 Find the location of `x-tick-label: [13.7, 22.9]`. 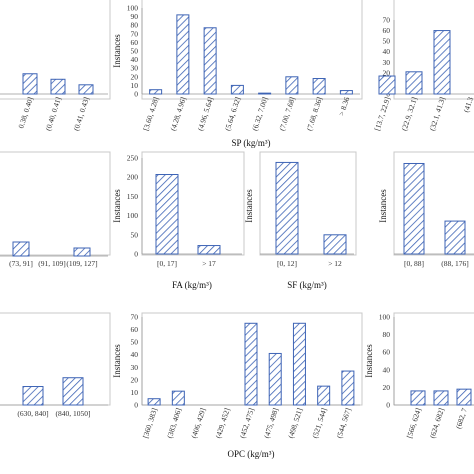

x-tick-label: [13.7, 22.9] is located at coordinates (382, 114).